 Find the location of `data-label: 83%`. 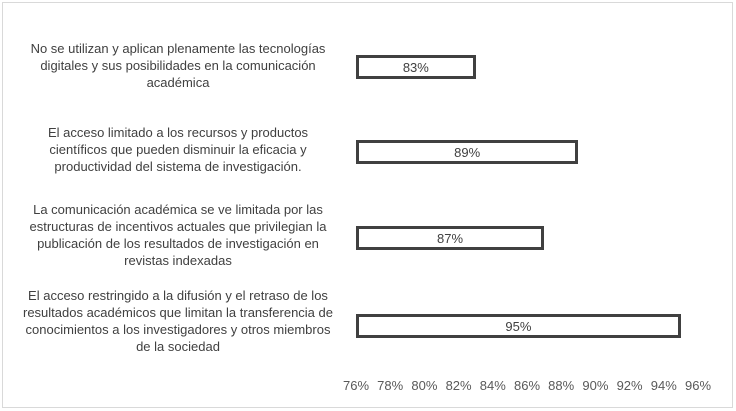

data-label: 83% is located at coordinates (415, 67).